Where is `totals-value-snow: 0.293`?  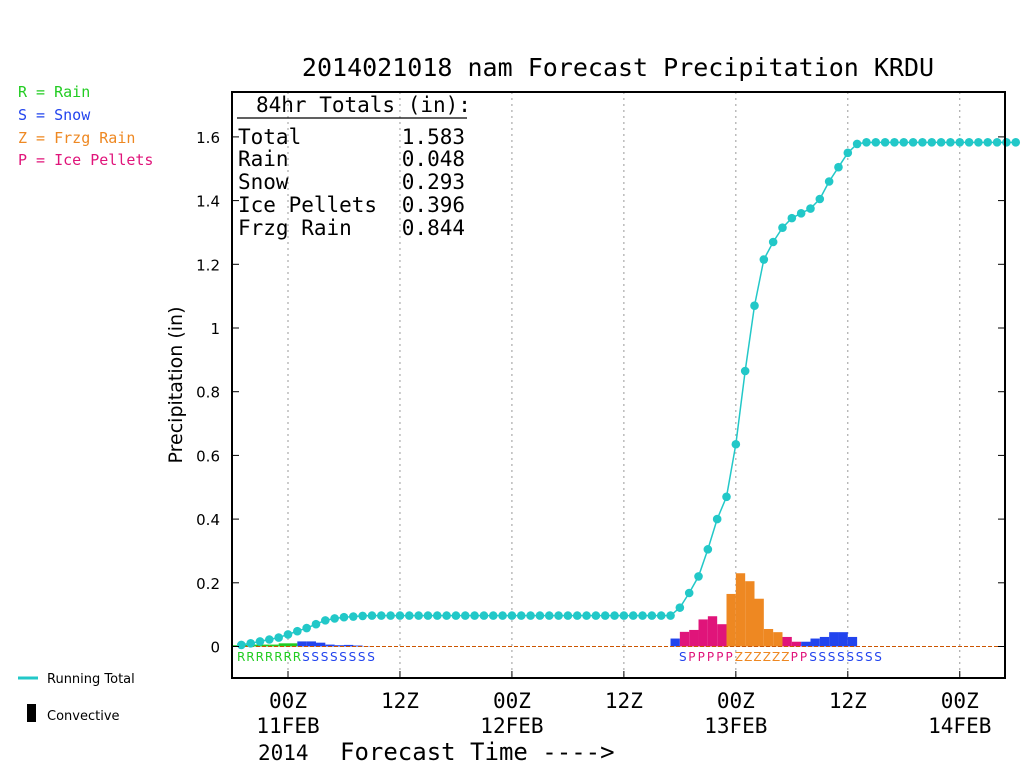 totals-value-snow: 0.293 is located at coordinates (433, 182).